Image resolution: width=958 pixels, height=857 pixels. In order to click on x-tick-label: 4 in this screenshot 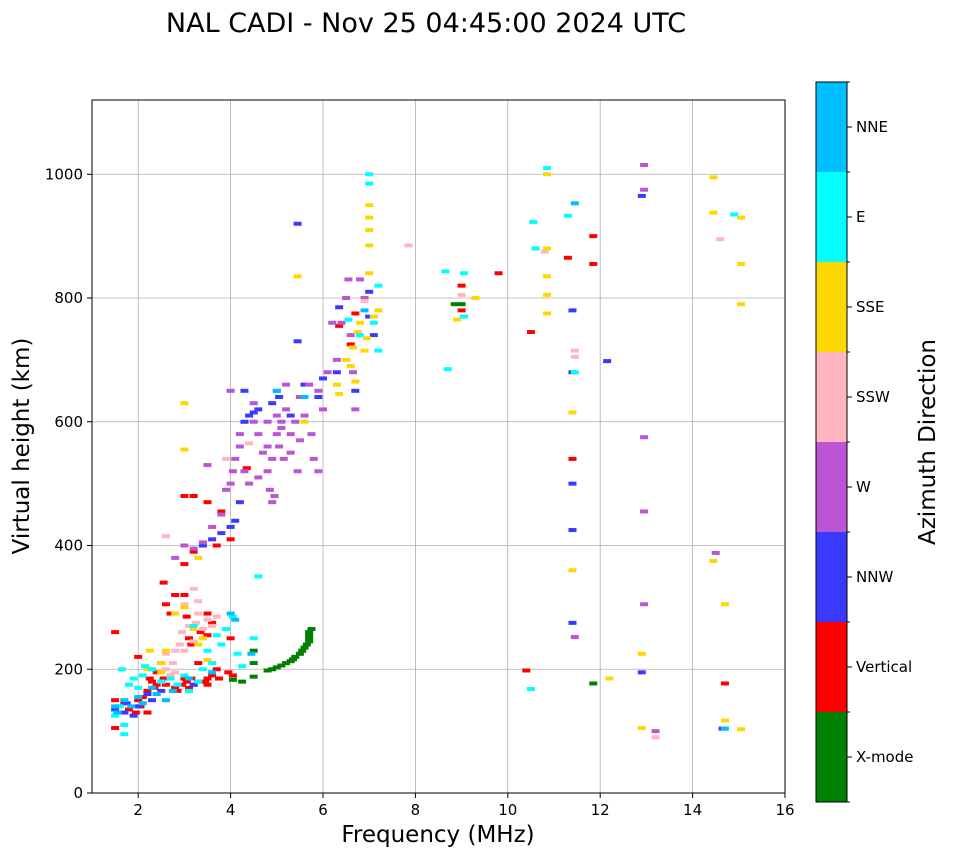, I will do `click(231, 810)`.